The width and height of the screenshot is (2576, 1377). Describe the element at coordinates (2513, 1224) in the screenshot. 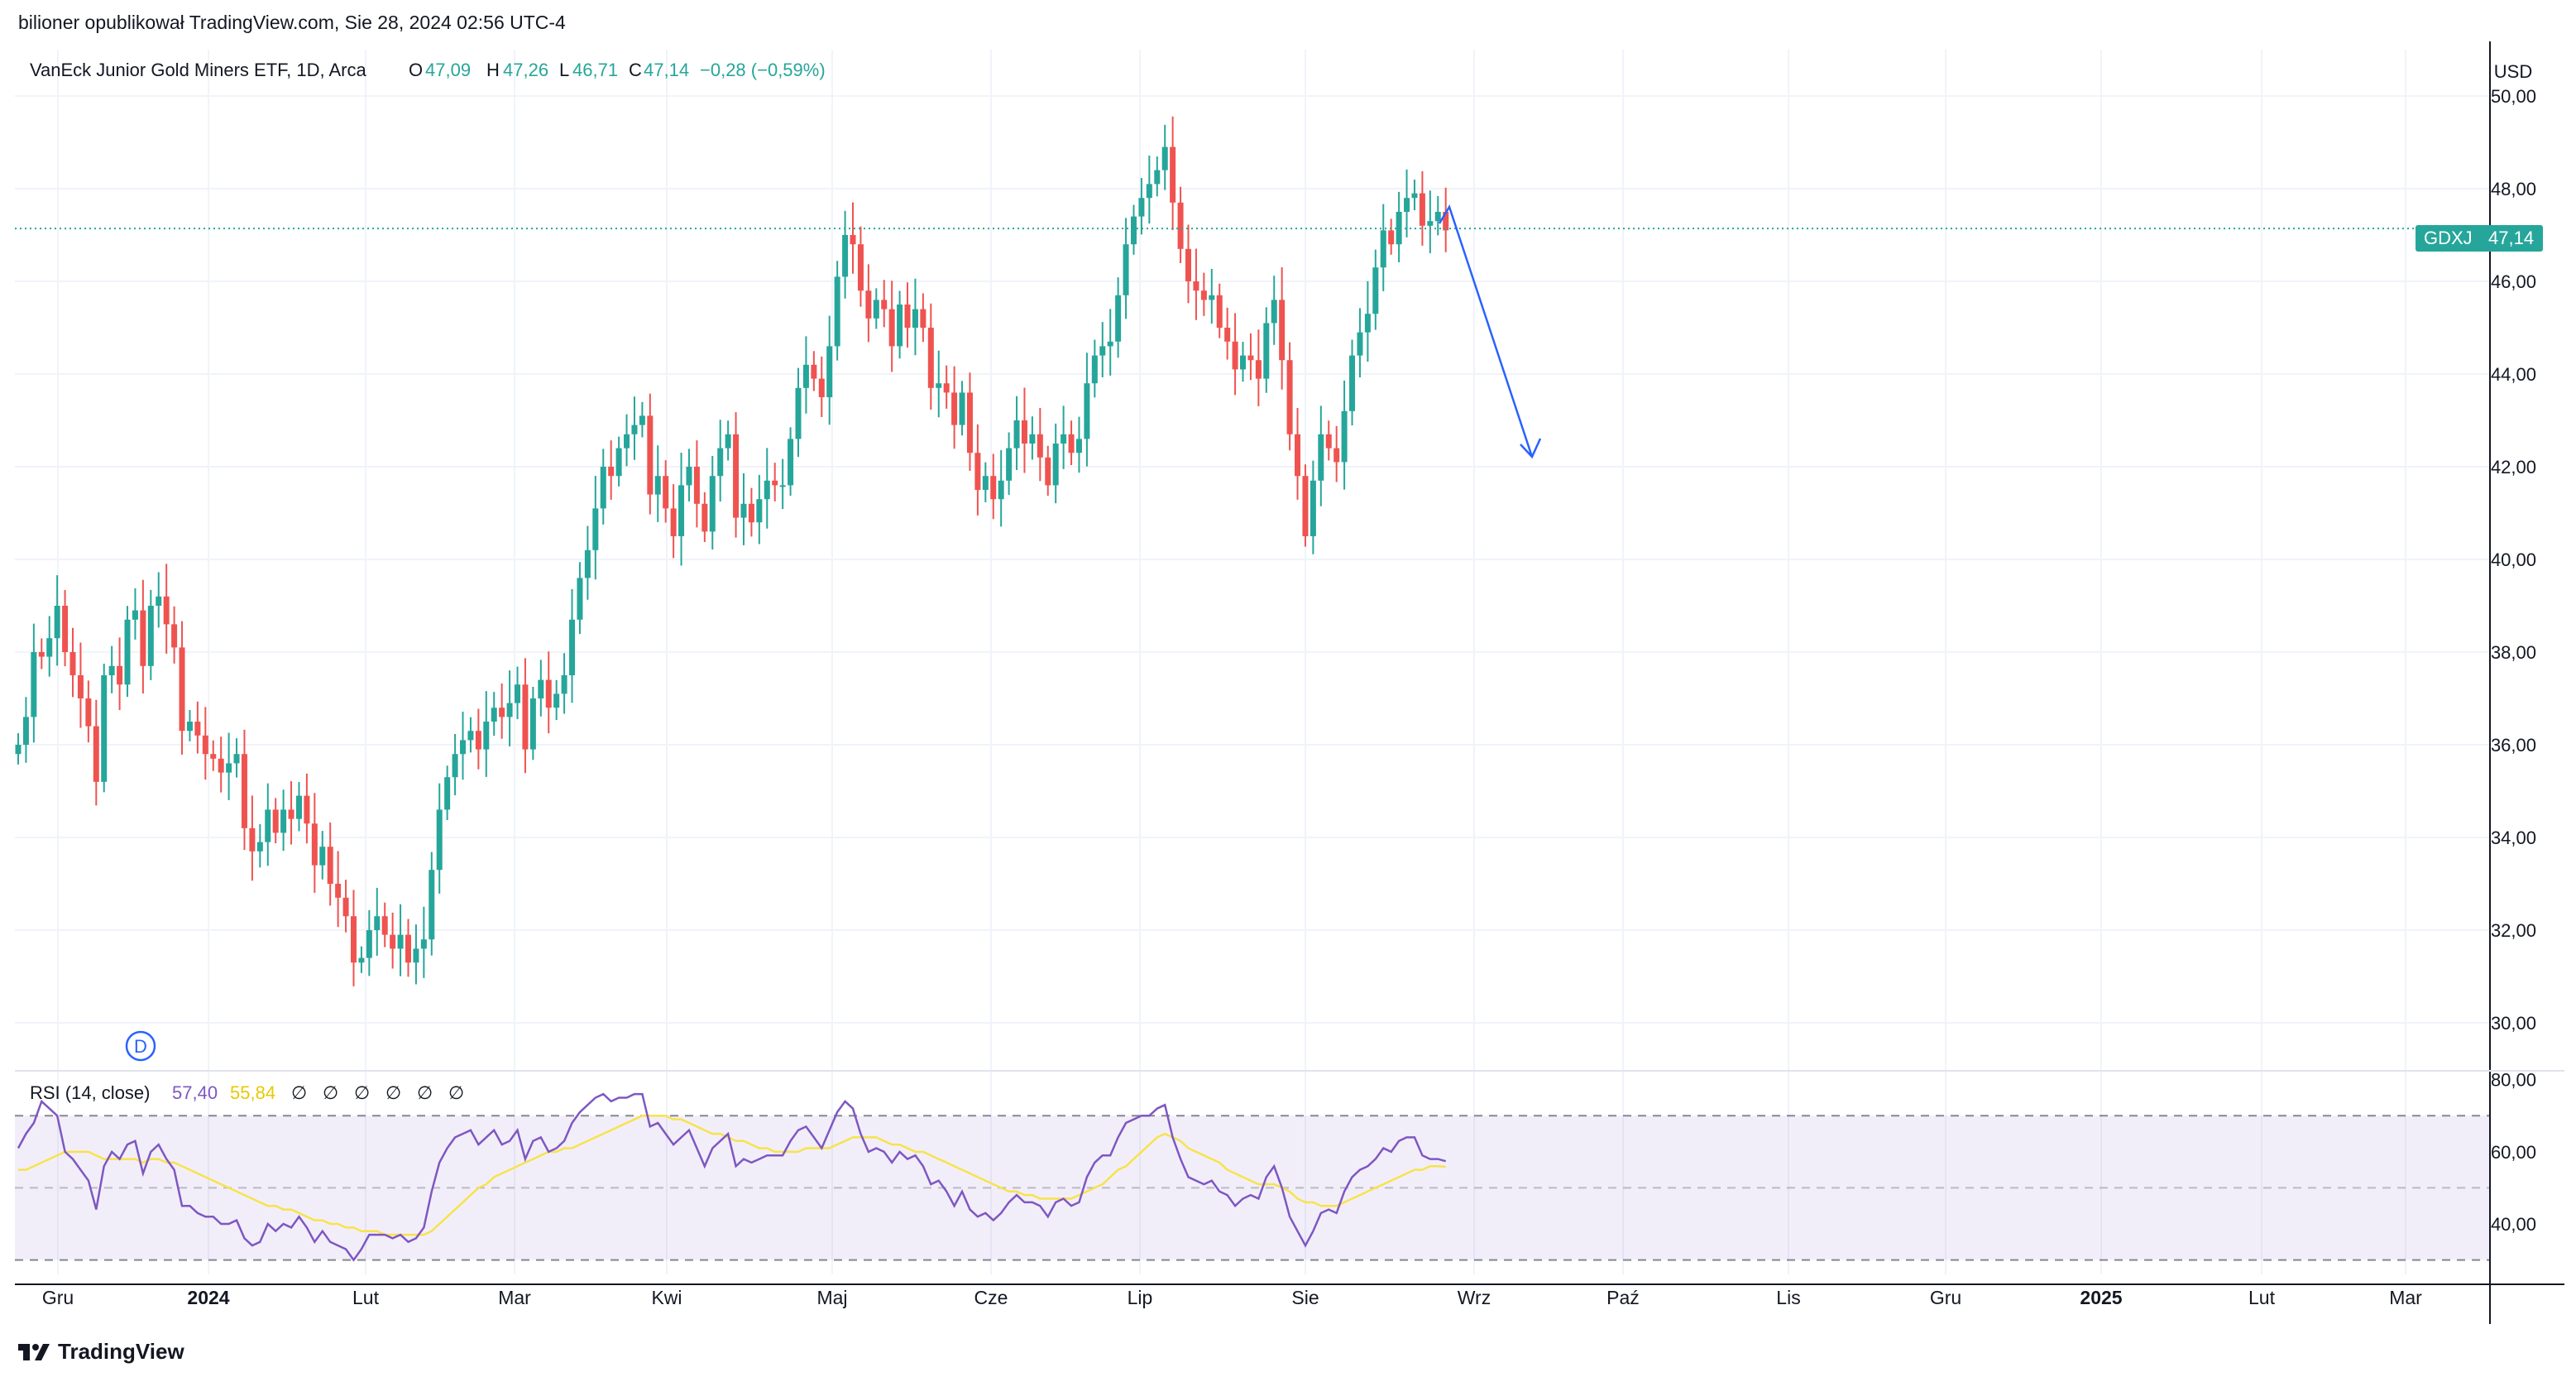

I see `rsi-tick-label: 40,00` at that location.